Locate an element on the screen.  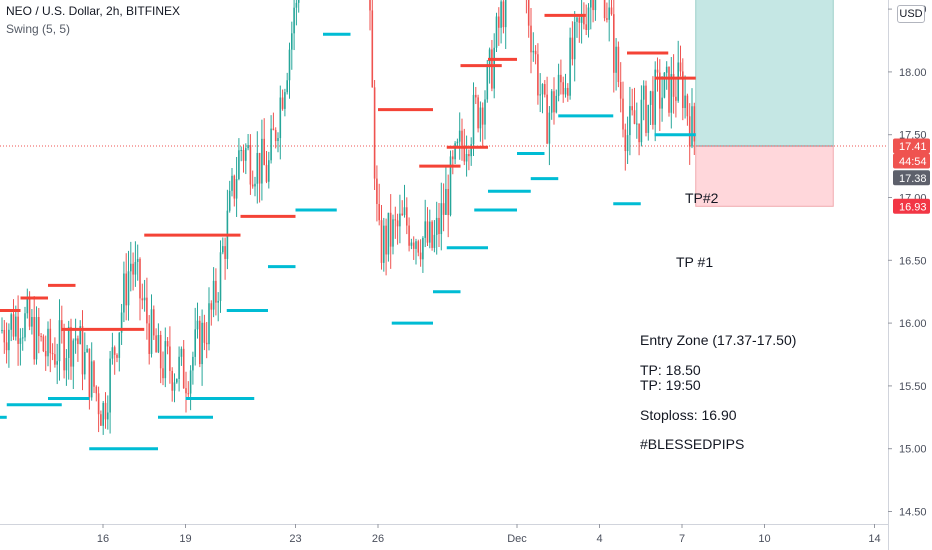
y-tick-label: 16.00 is located at coordinates (913, 324).